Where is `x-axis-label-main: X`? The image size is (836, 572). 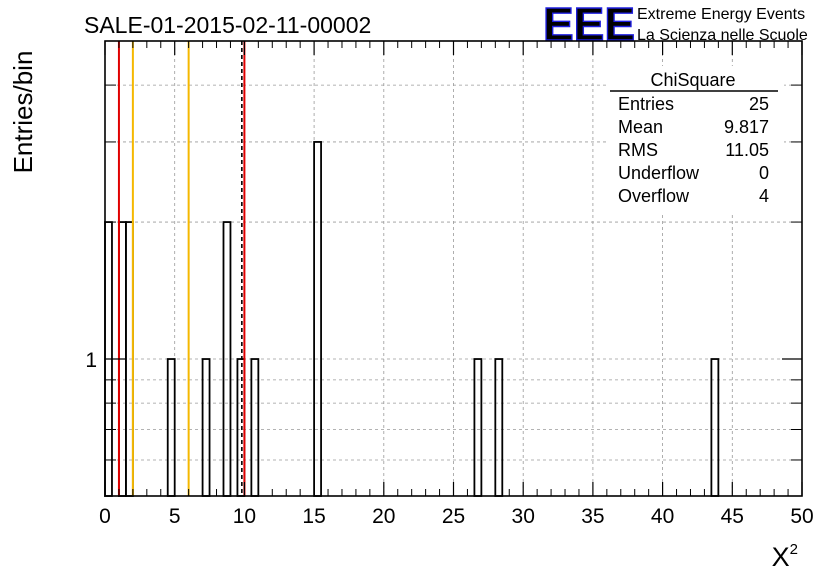 x-axis-label-main: X is located at coordinates (781, 557).